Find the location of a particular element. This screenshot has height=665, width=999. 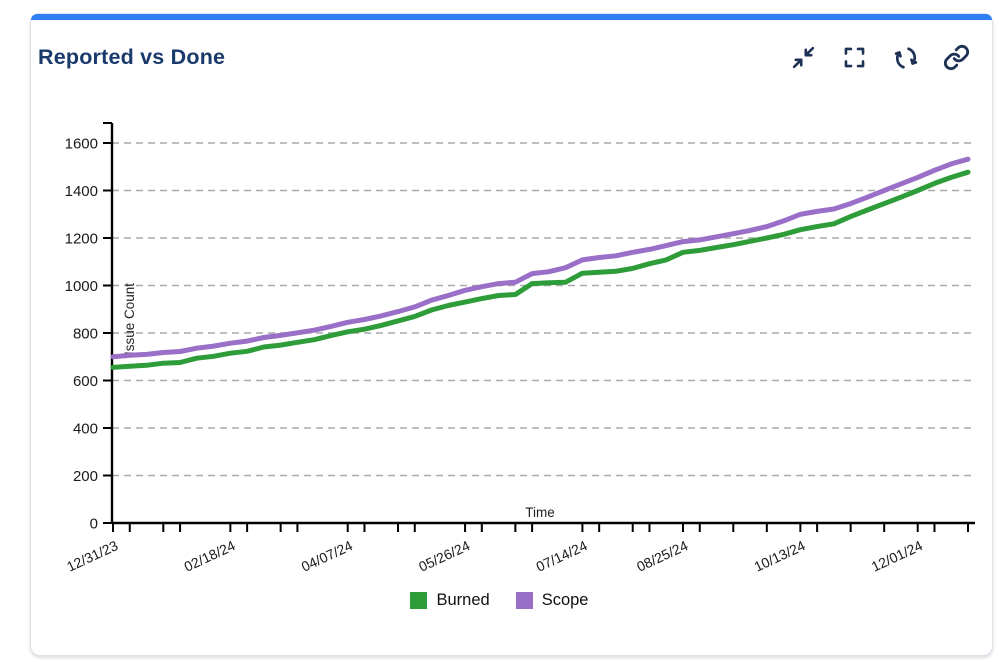

fullscreen-icon is located at coordinates (854, 57).